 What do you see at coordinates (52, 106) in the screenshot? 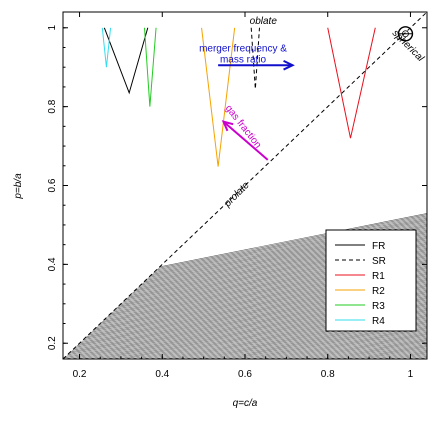
I see `y-tick-label-3: 0.8` at bounding box center [52, 106].